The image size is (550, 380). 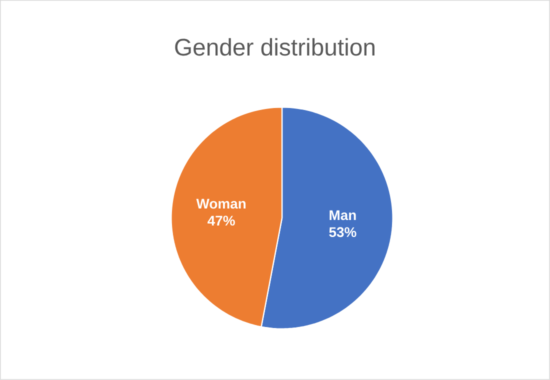 What do you see at coordinates (274, 47) in the screenshot?
I see `chart-title: Gender distribution` at bounding box center [274, 47].